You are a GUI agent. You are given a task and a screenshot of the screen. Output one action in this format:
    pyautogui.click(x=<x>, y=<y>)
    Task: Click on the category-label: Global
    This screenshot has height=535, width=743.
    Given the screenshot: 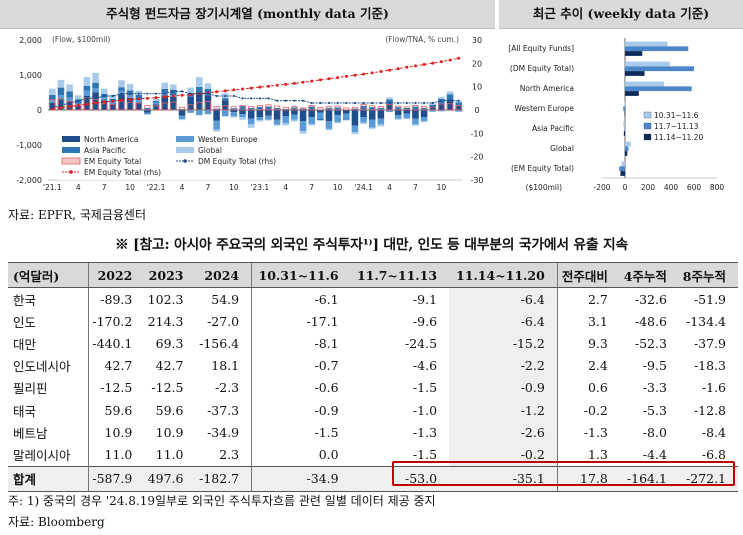 What is the action you would take?
    pyautogui.click(x=562, y=148)
    